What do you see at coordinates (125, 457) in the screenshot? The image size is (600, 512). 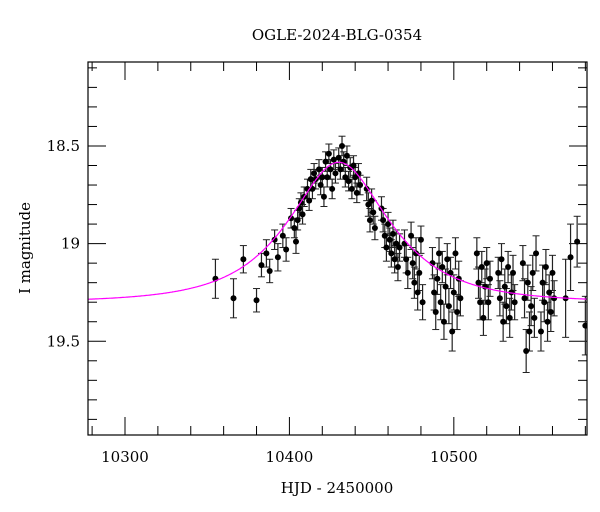 I see `x-tick-label: 10300` at bounding box center [125, 457].